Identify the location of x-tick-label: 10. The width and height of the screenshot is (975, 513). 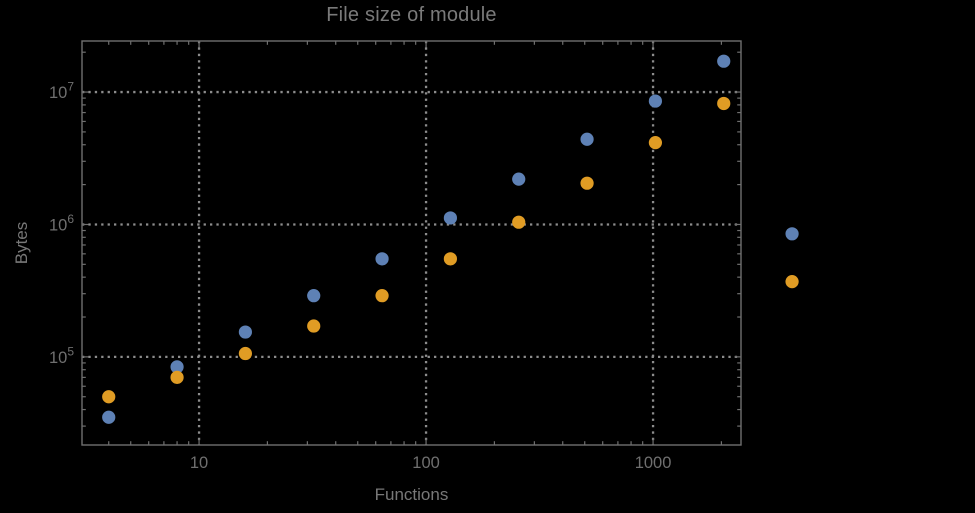
(199, 463).